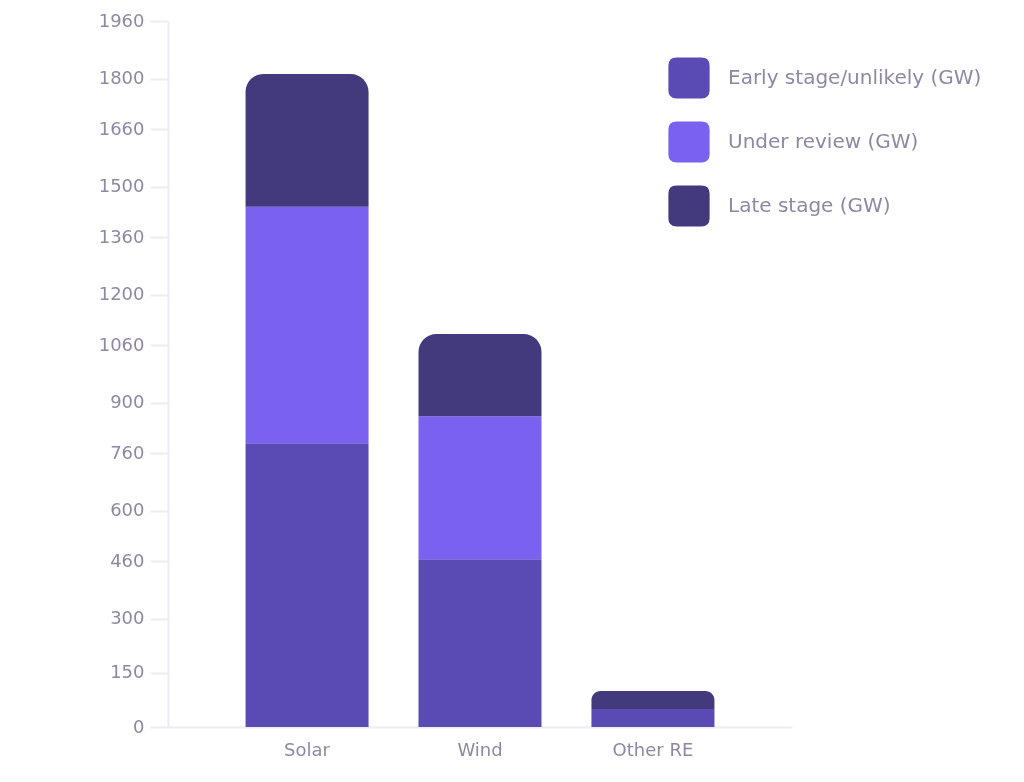  What do you see at coordinates (127, 510) in the screenshot?
I see `y-tick-label: 600` at bounding box center [127, 510].